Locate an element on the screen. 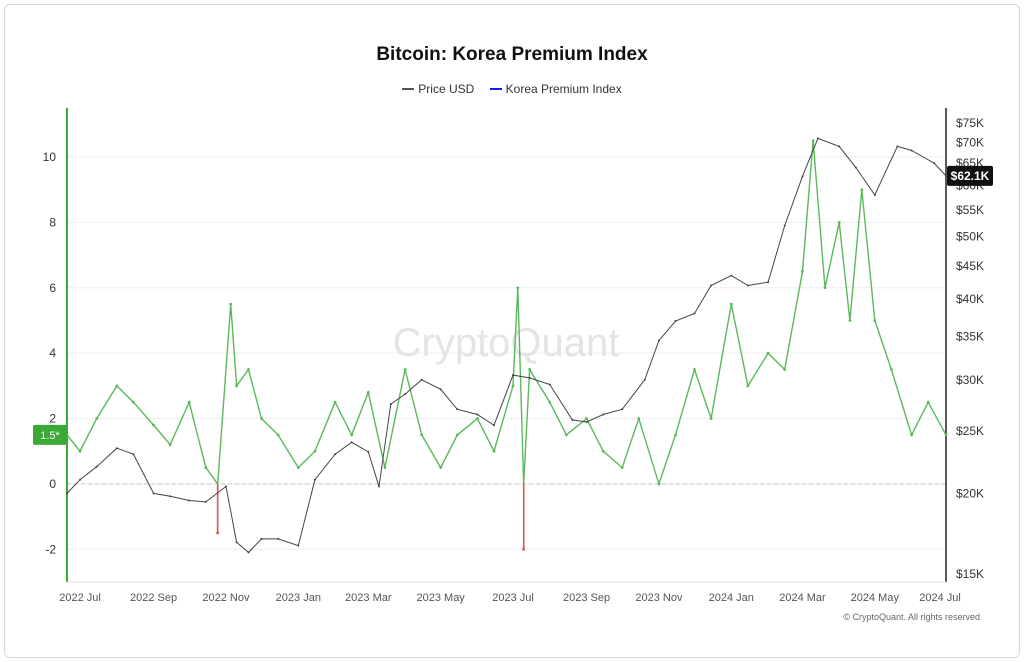 The image size is (1024, 662). credit-text: © CryptoQuant. All rights reserved is located at coordinates (911, 617).